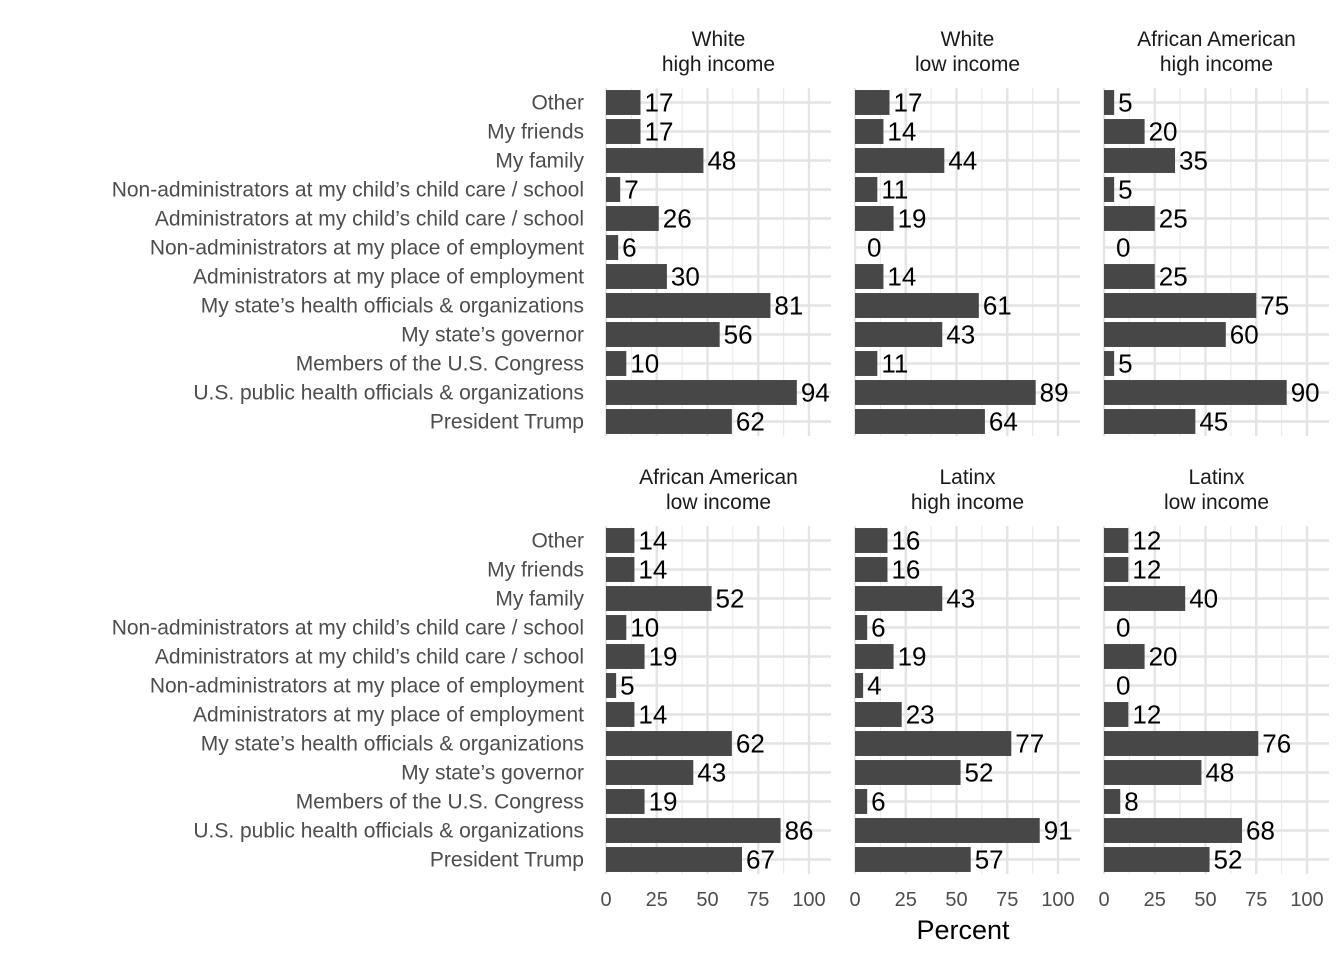 The width and height of the screenshot is (1344, 960). I want to click on facet-title-line1: African American, so click(718, 477).